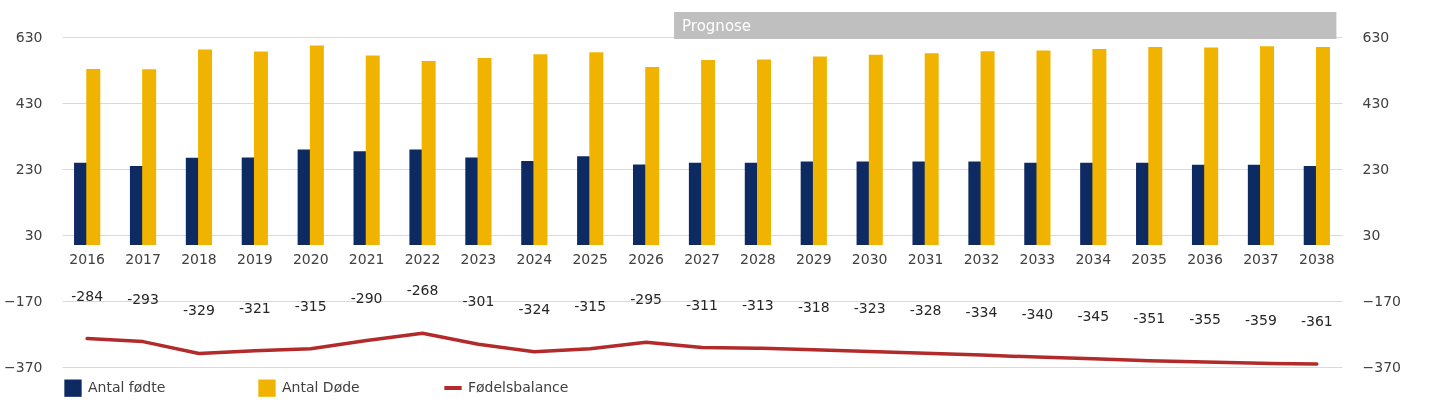 The height and width of the screenshot is (405, 1440). What do you see at coordinates (869, 259) in the screenshot?
I see `x-tick-label: 2030` at bounding box center [869, 259].